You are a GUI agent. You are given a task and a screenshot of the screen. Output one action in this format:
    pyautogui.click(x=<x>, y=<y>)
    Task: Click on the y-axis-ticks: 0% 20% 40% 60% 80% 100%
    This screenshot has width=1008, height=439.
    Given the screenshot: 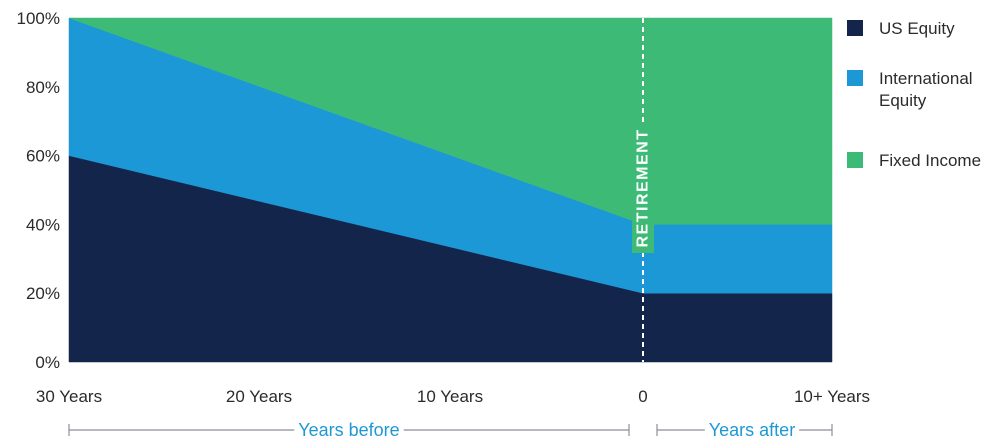 What is the action you would take?
    pyautogui.click(x=38, y=190)
    